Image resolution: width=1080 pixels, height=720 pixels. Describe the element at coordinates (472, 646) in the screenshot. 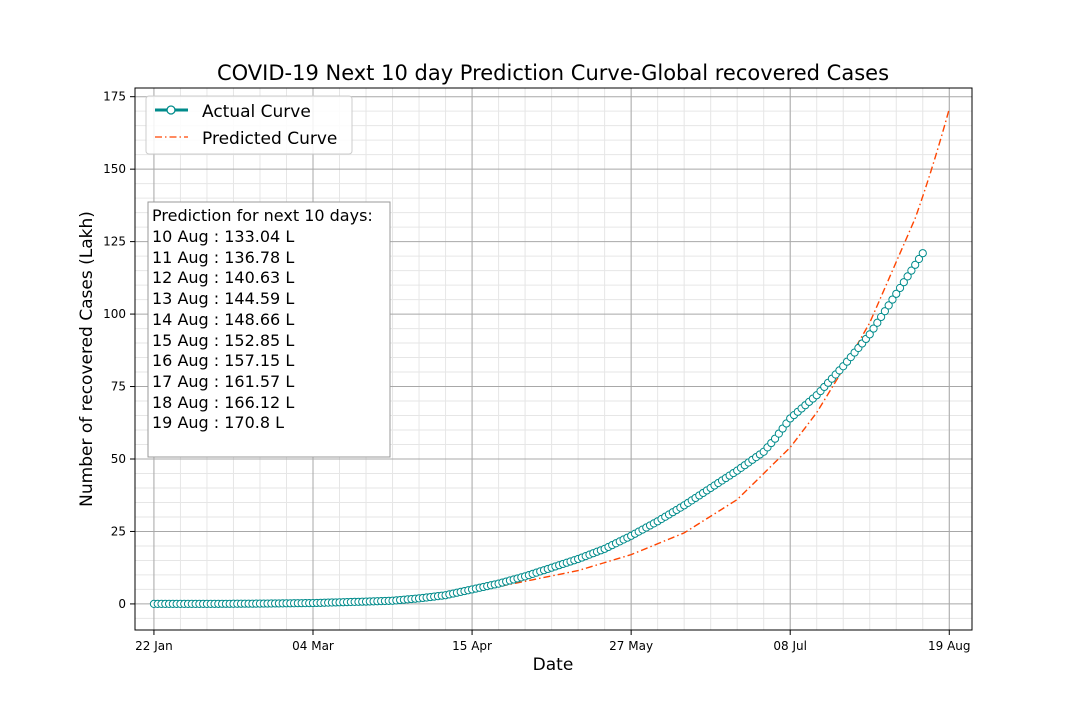

I see `x-tick-label: 15 Apr` at that location.